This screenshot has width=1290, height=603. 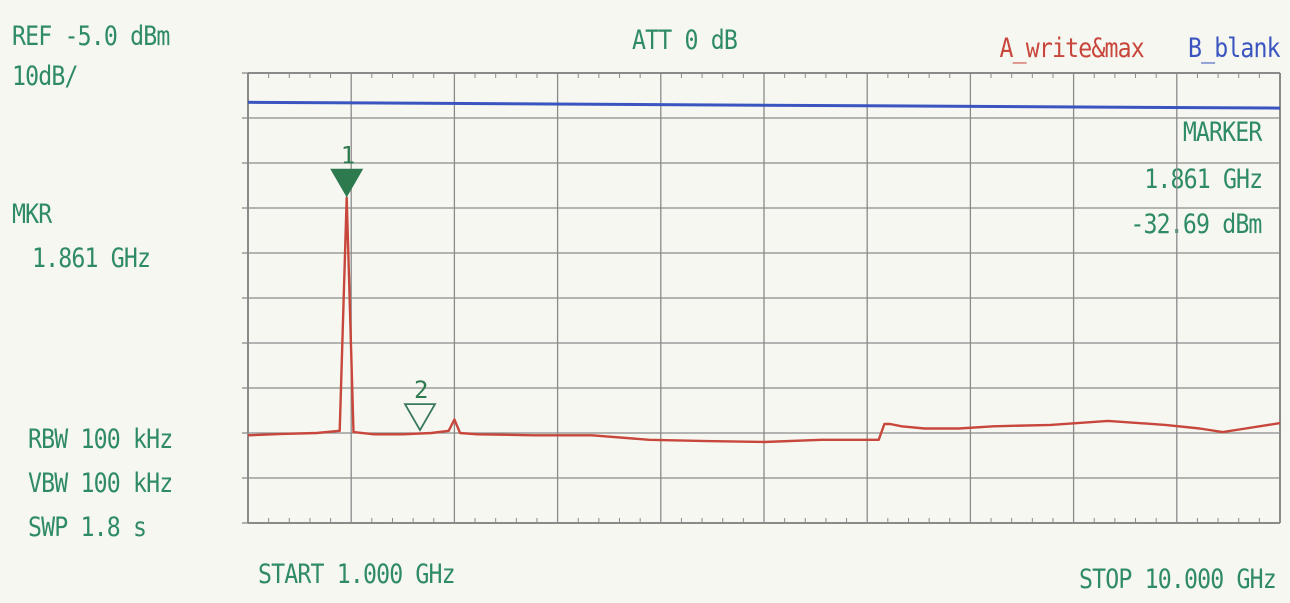 I want to click on marker-box-level: -32.69 dBm, so click(x=1196, y=224).